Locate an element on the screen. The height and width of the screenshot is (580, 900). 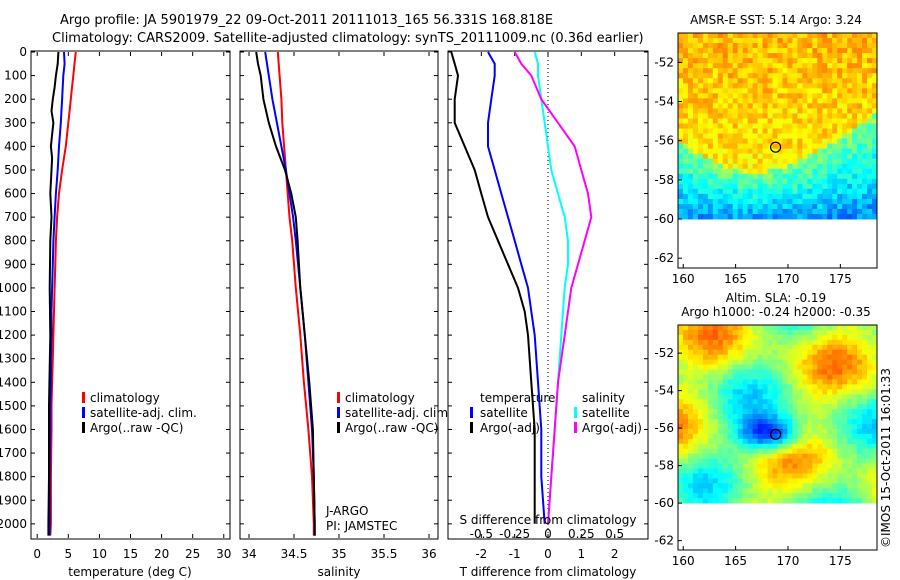
y-tick-label: 1400 is located at coordinates (13, 382).